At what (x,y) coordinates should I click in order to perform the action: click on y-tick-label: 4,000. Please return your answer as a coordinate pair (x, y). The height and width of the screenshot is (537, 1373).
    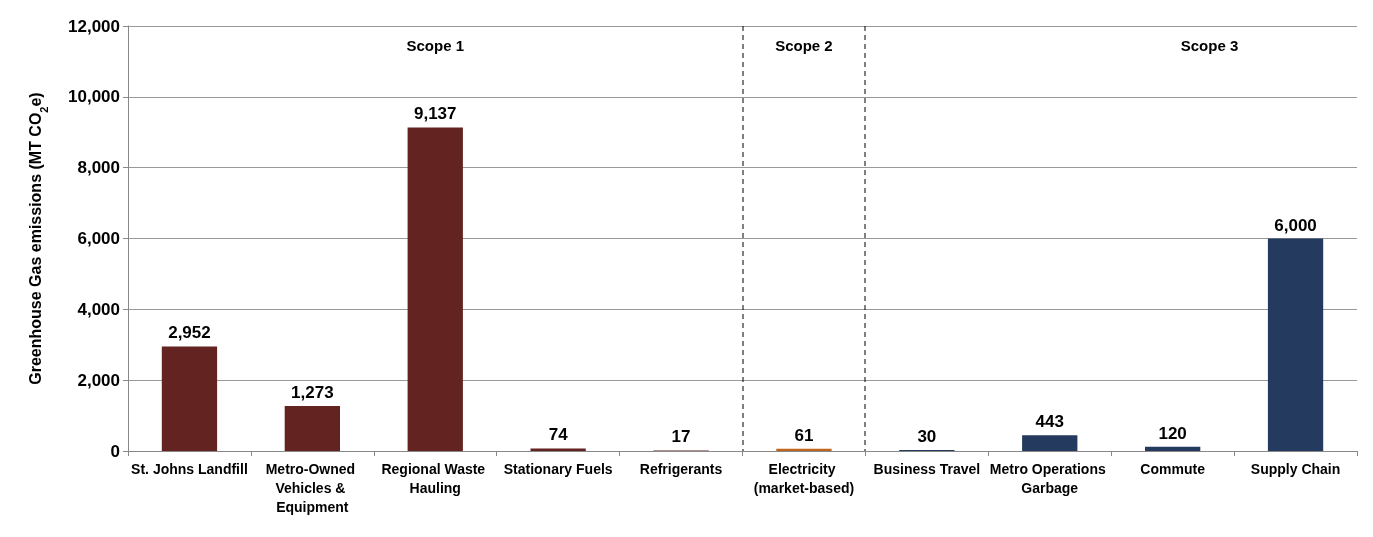
    Looking at the image, I should click on (98, 309).